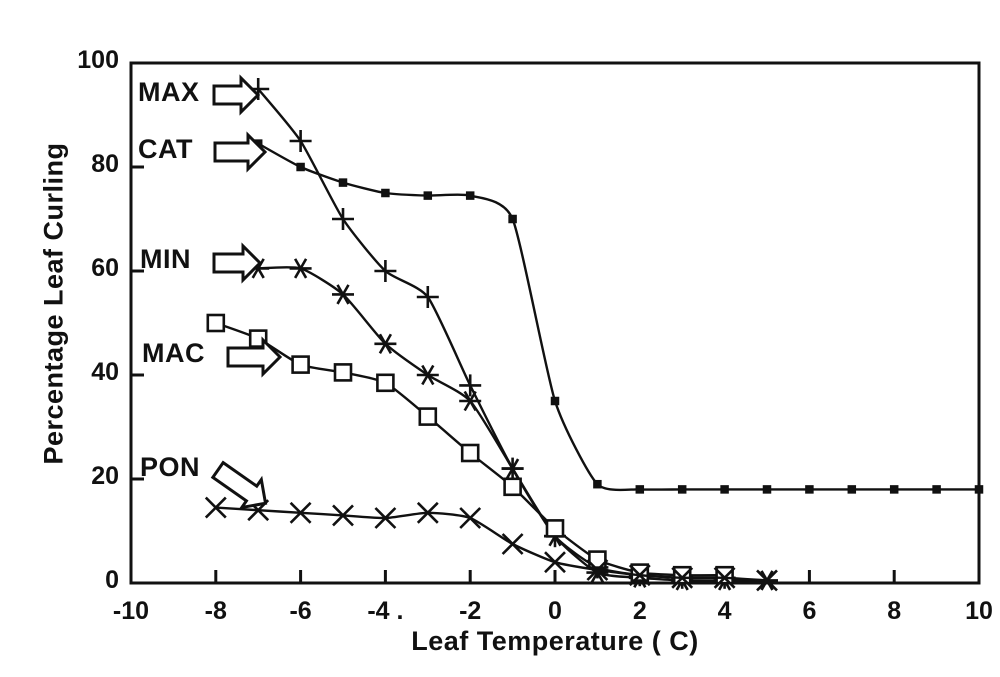 The width and height of the screenshot is (1000, 677). Describe the element at coordinates (215, 611) in the screenshot. I see `x-tick-label--8: -8` at that location.